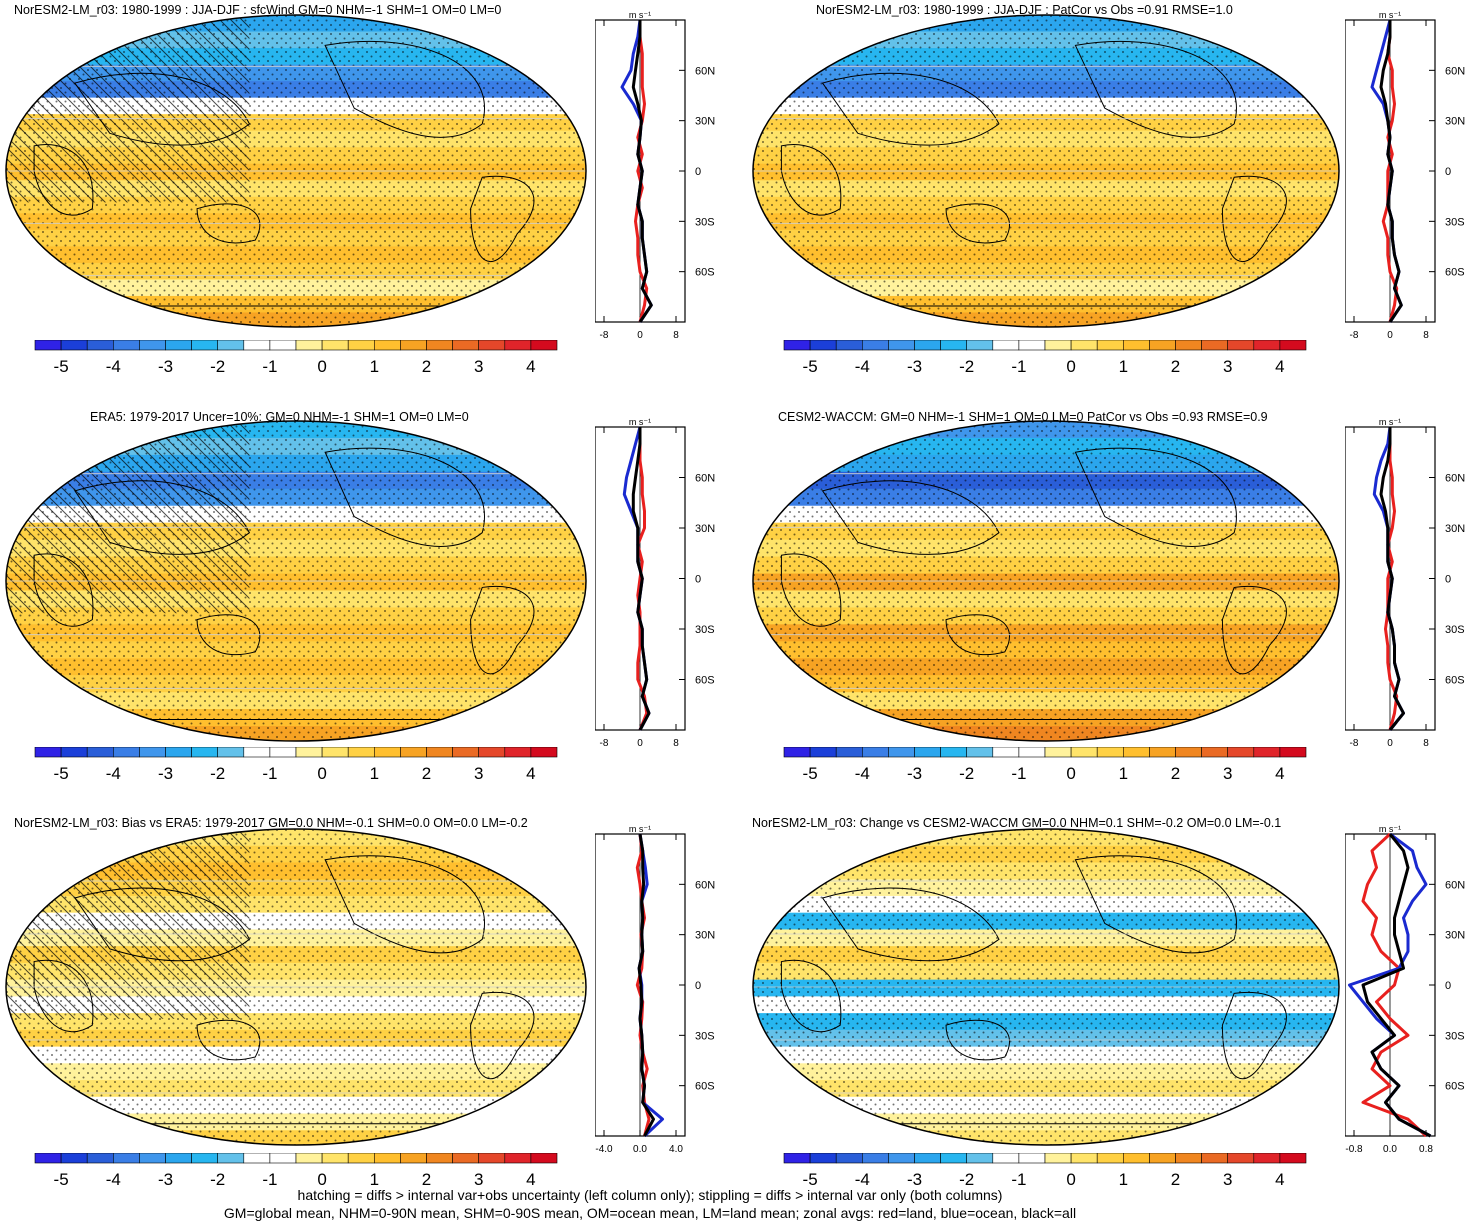 The width and height of the screenshot is (1483, 1221). What do you see at coordinates (604, 743) in the screenshot?
I see `x-tick-label: -8` at bounding box center [604, 743].